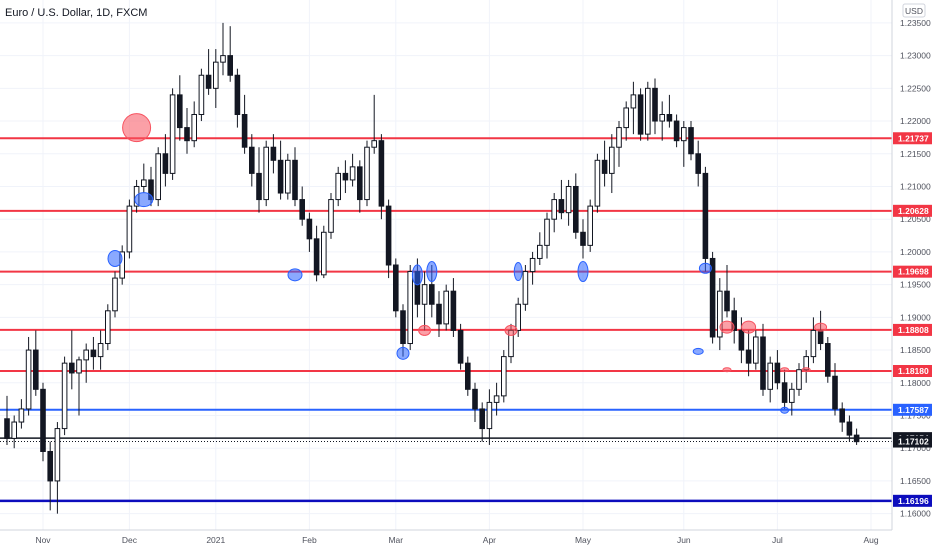  I want to click on symbol-title: Euro / U.S. Dollar, 1D, FXCM, so click(76, 13).